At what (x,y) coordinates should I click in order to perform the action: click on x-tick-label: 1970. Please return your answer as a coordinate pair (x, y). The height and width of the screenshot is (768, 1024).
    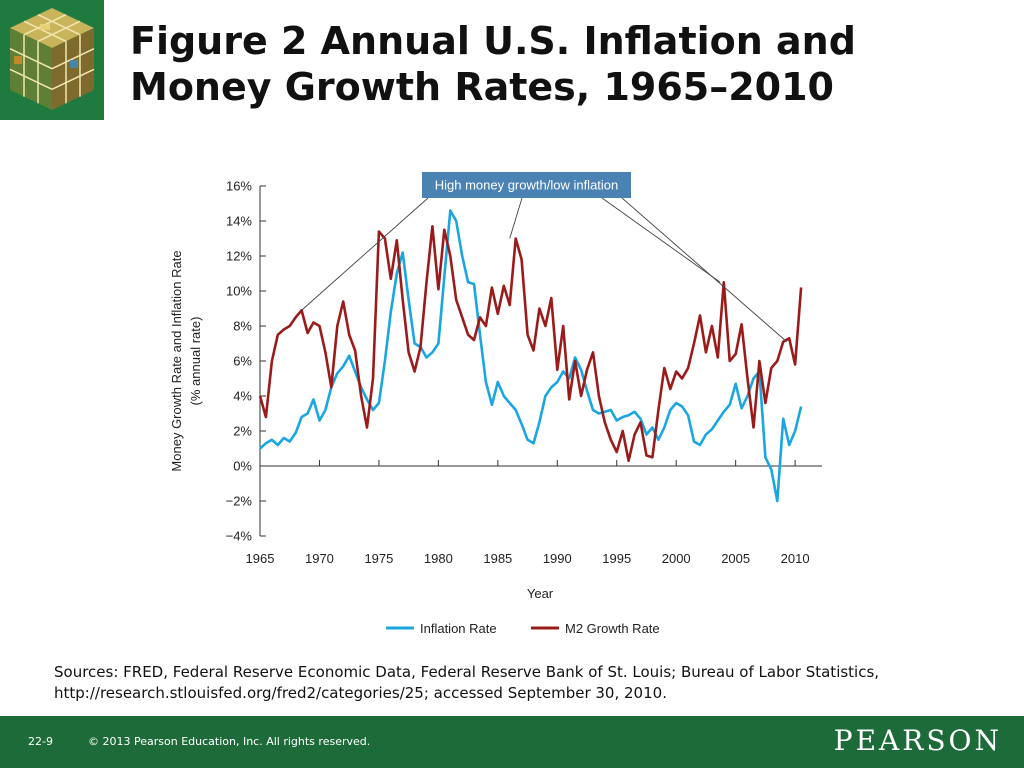
    Looking at the image, I should click on (319, 558).